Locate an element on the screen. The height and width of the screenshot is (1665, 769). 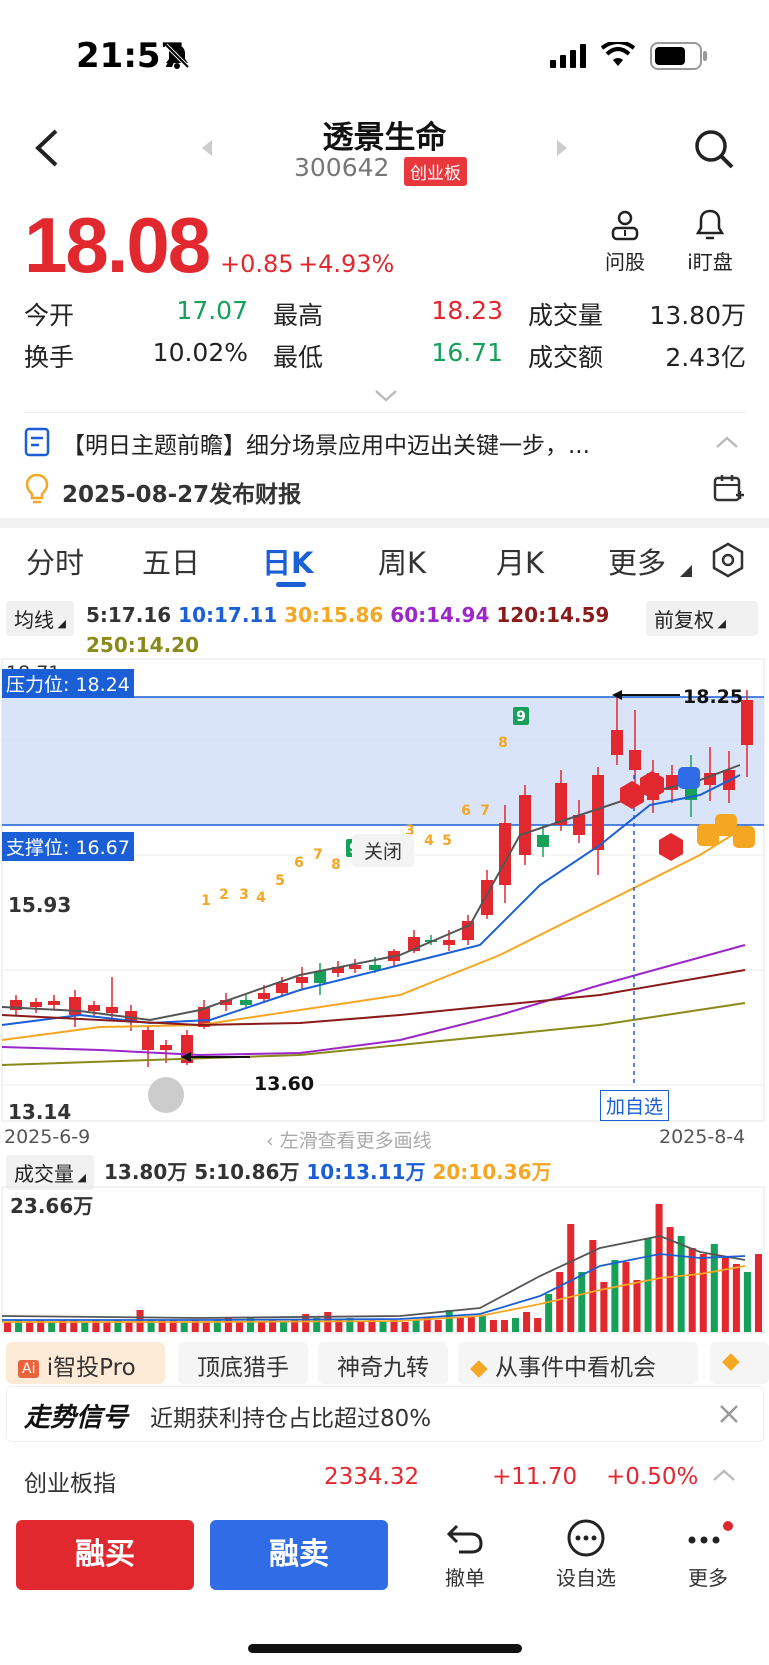
ask-stock-button: 问股 is located at coordinates (625, 241).